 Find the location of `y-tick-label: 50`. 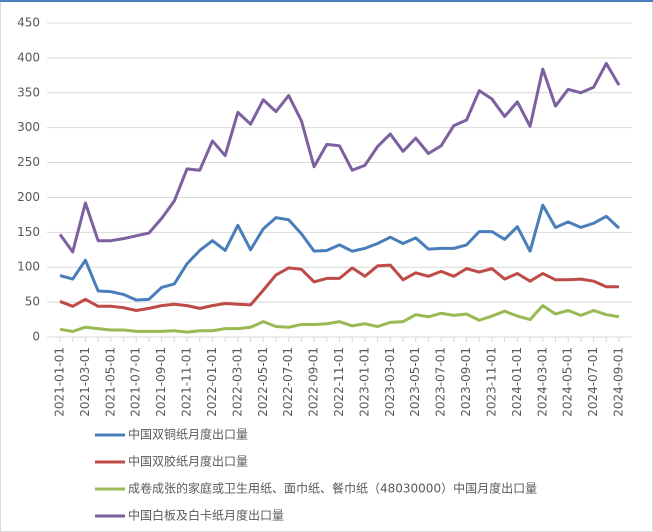

y-tick-label: 50 is located at coordinates (32, 302).